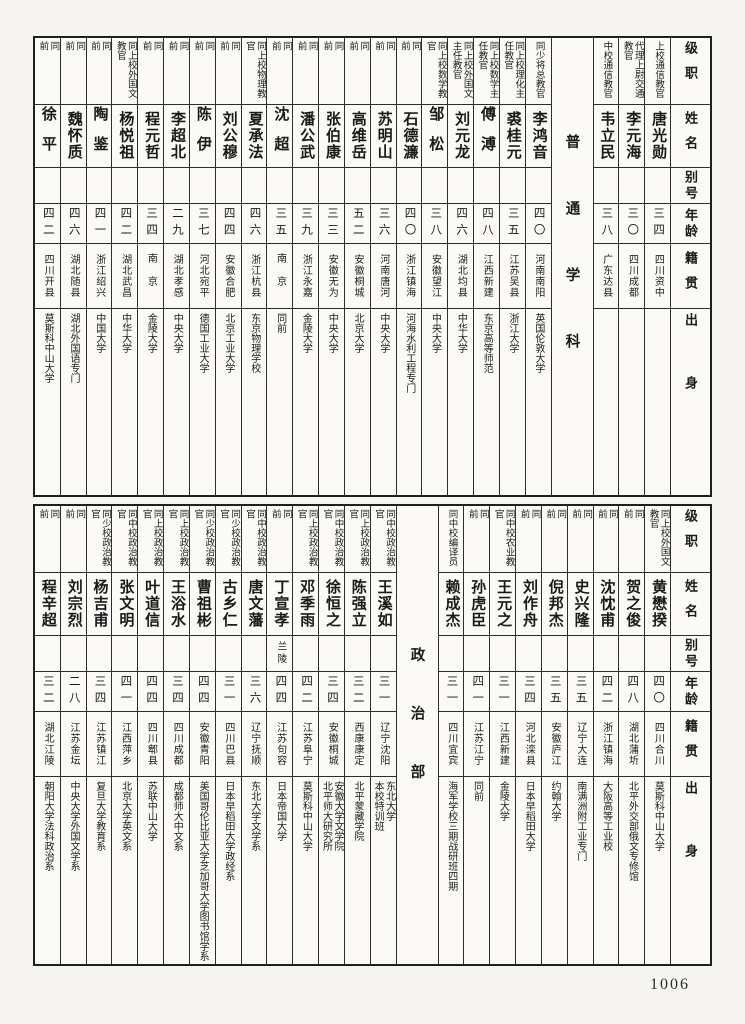 This screenshot has height=1024, width=745. I want to click on person-column: 同少校政治教官 古乡仁 三一 四川巴县 日本早稻田大学政经系, so click(227, 735).